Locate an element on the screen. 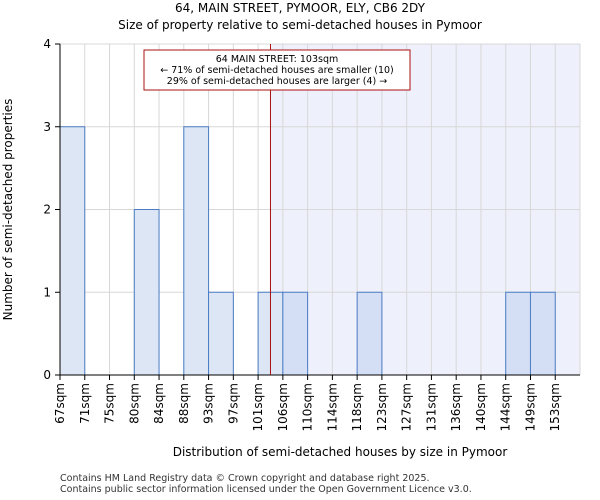 The width and height of the screenshot is (600, 500). x-tick-label-123sqm: 123sqm is located at coordinates (382, 407).